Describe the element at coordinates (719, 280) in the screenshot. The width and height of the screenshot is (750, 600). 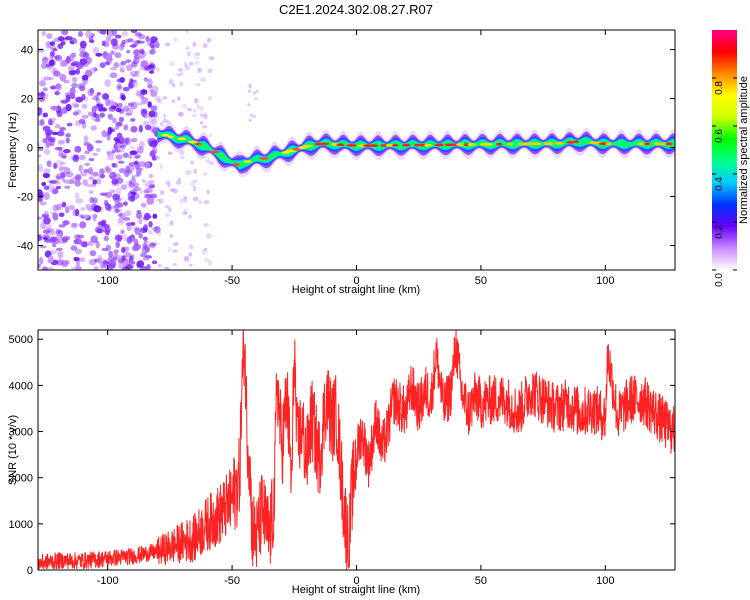
I see `colorbar-tick-label: 0.0` at that location.